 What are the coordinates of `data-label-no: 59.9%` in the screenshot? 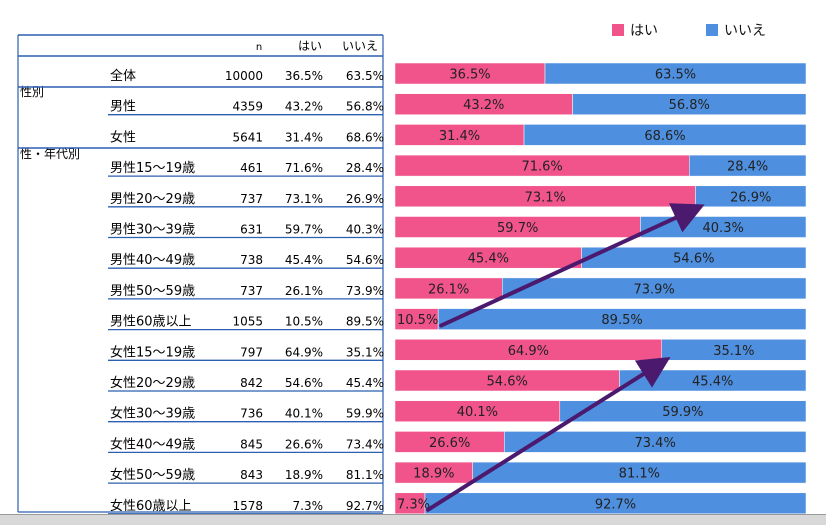 It's located at (682, 412).